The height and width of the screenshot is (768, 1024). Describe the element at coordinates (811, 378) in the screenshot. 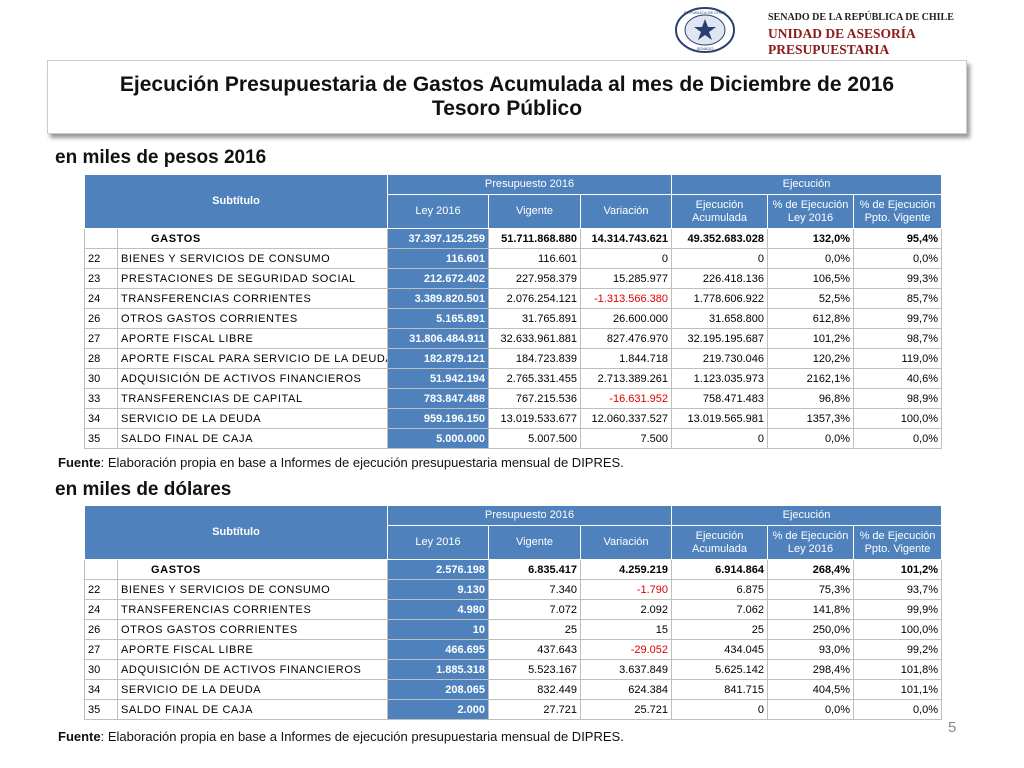

I see `value-cell: 2162,1%` at that location.